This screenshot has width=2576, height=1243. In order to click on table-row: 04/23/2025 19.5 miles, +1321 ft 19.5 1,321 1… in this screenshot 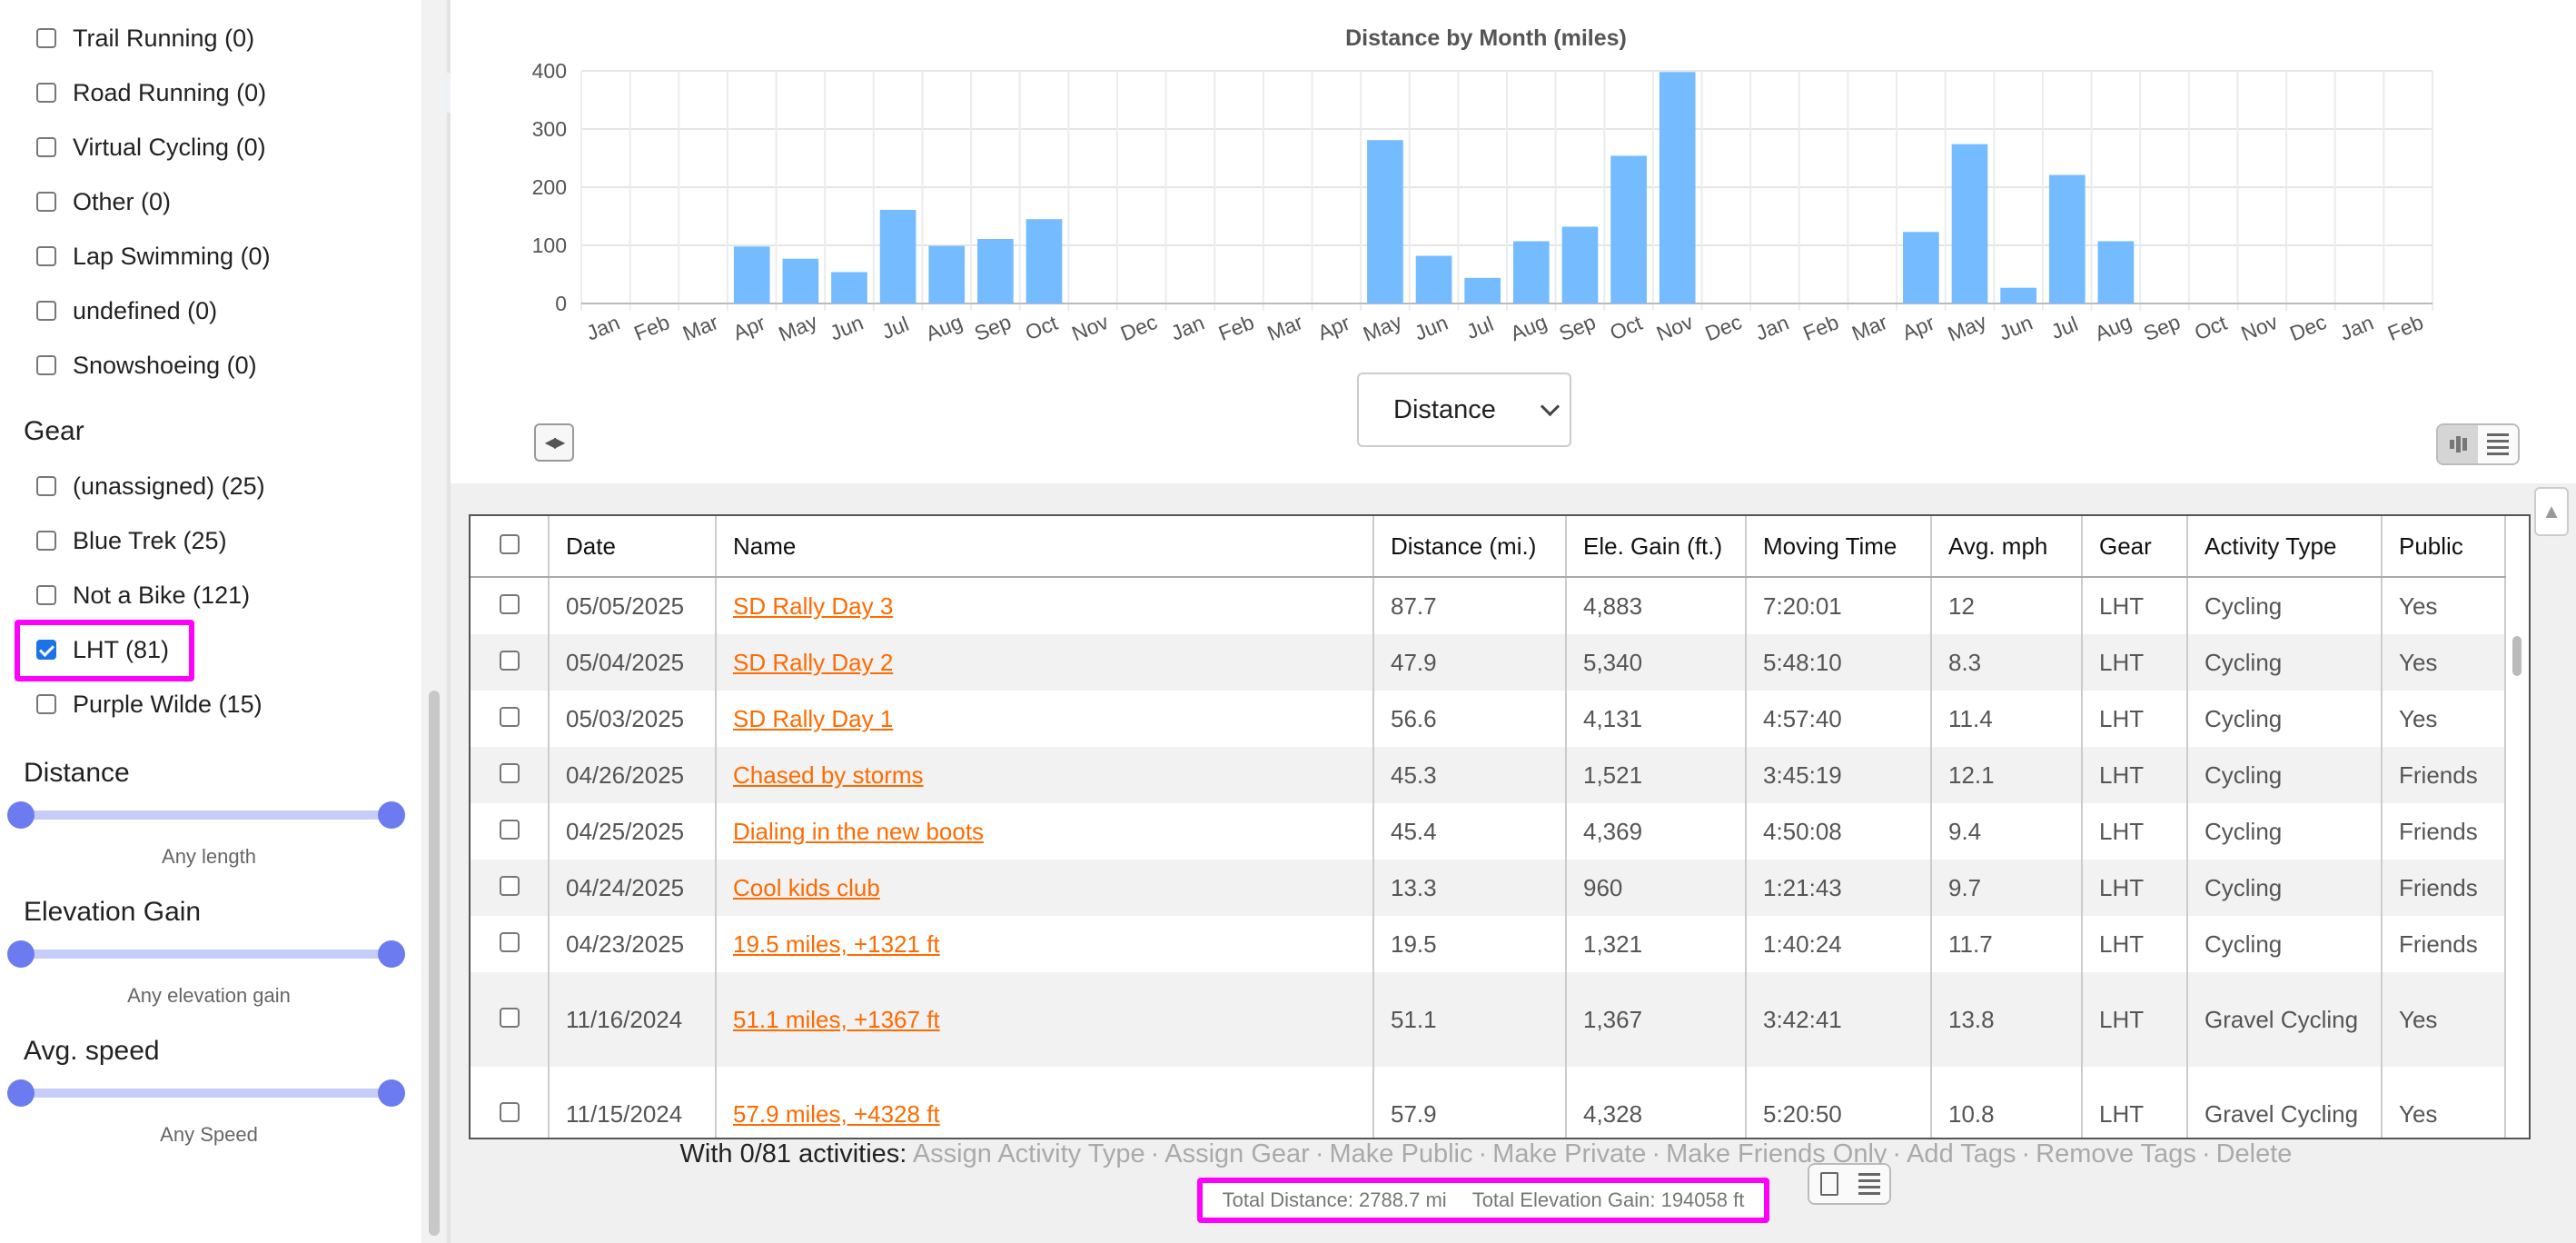, I will do `click(1488, 944)`.